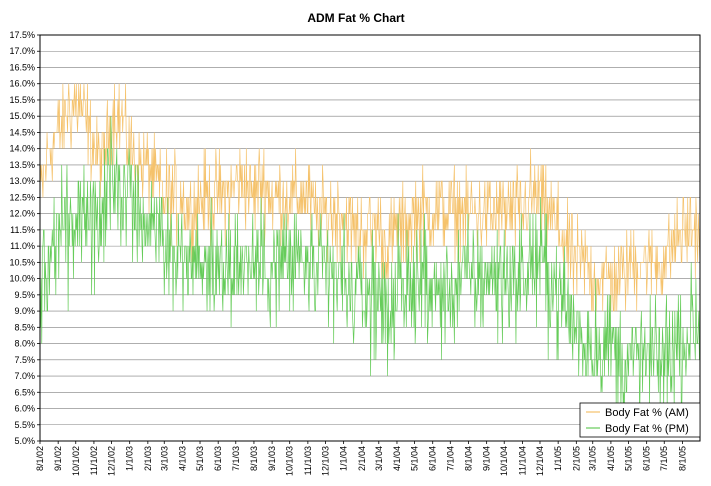 The height and width of the screenshot is (486, 711). I want to click on x-tick-label: 5/1/04, so click(415, 458).